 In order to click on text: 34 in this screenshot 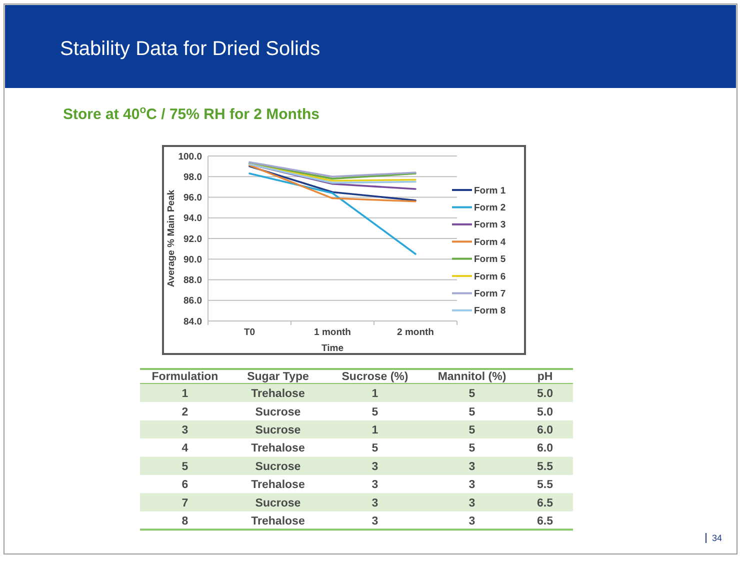, I will do `click(717, 538)`.